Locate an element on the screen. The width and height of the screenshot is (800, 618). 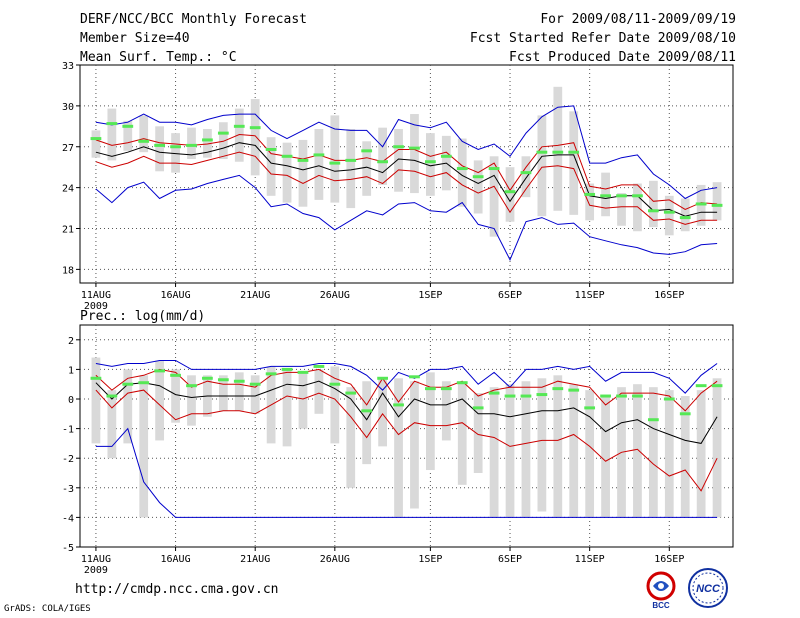
prec-x-tick-label: 16SEP is located at coordinates (669, 559).